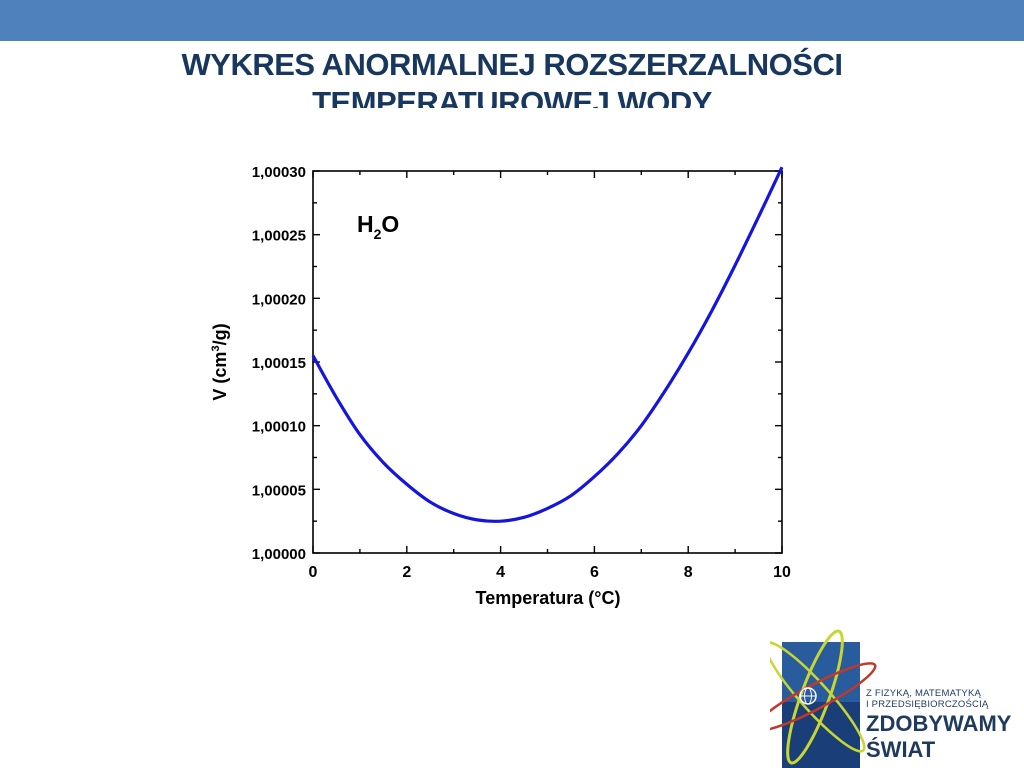 The image size is (1024, 768). Describe the element at coordinates (512, 64) in the screenshot. I see `slide-title-line-1: WYKRES ANORMALNEJ ROZSZERZALNOŚCI` at that location.